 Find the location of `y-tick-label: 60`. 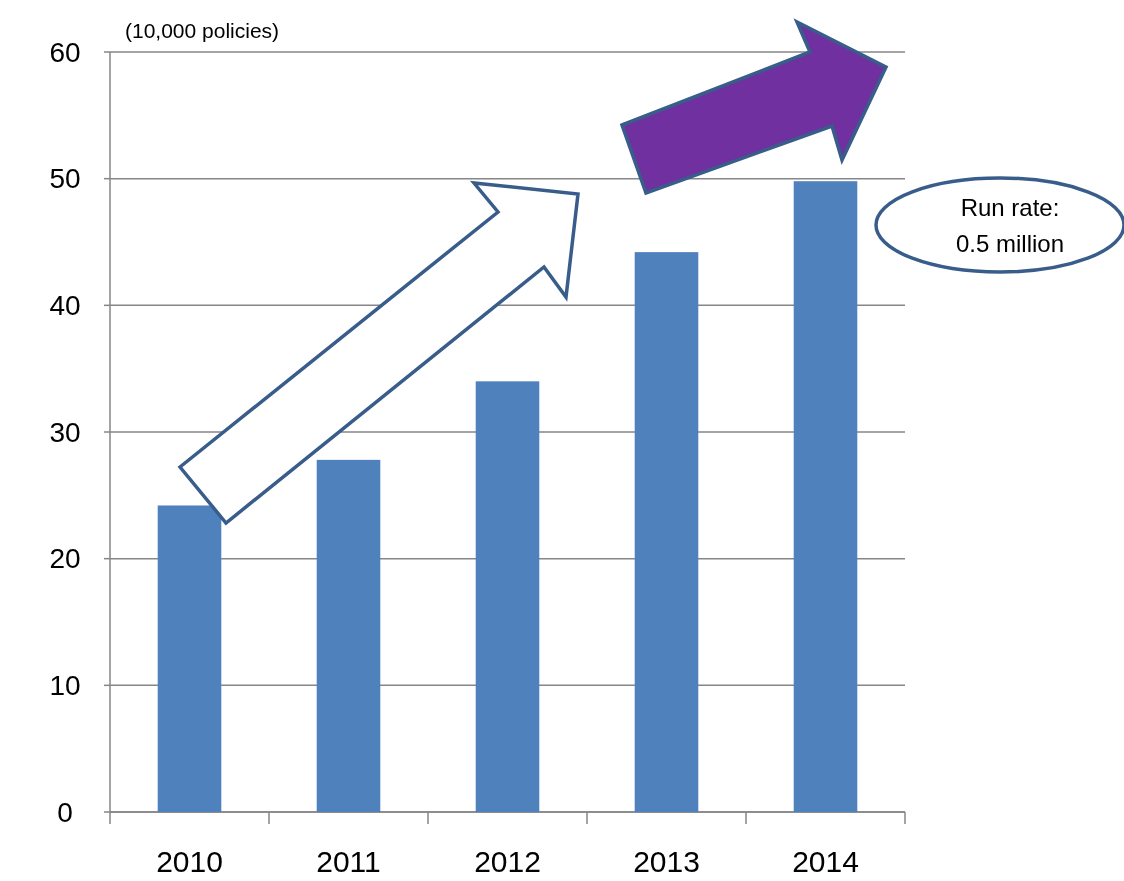

y-tick-label: 60 is located at coordinates (65, 52).